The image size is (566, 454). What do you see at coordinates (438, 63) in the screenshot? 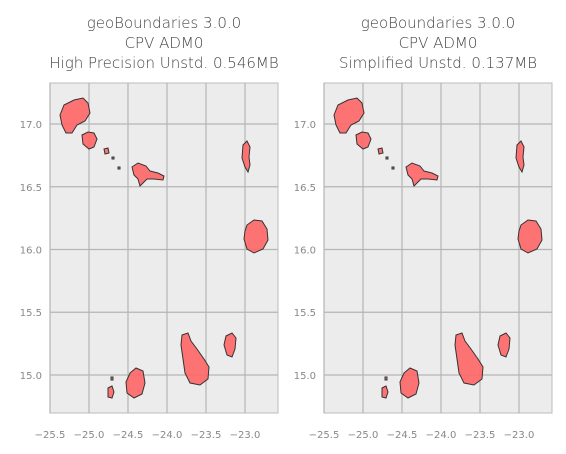
I see `chart-title: Simplified Unstd. 0.137MB` at bounding box center [438, 63].